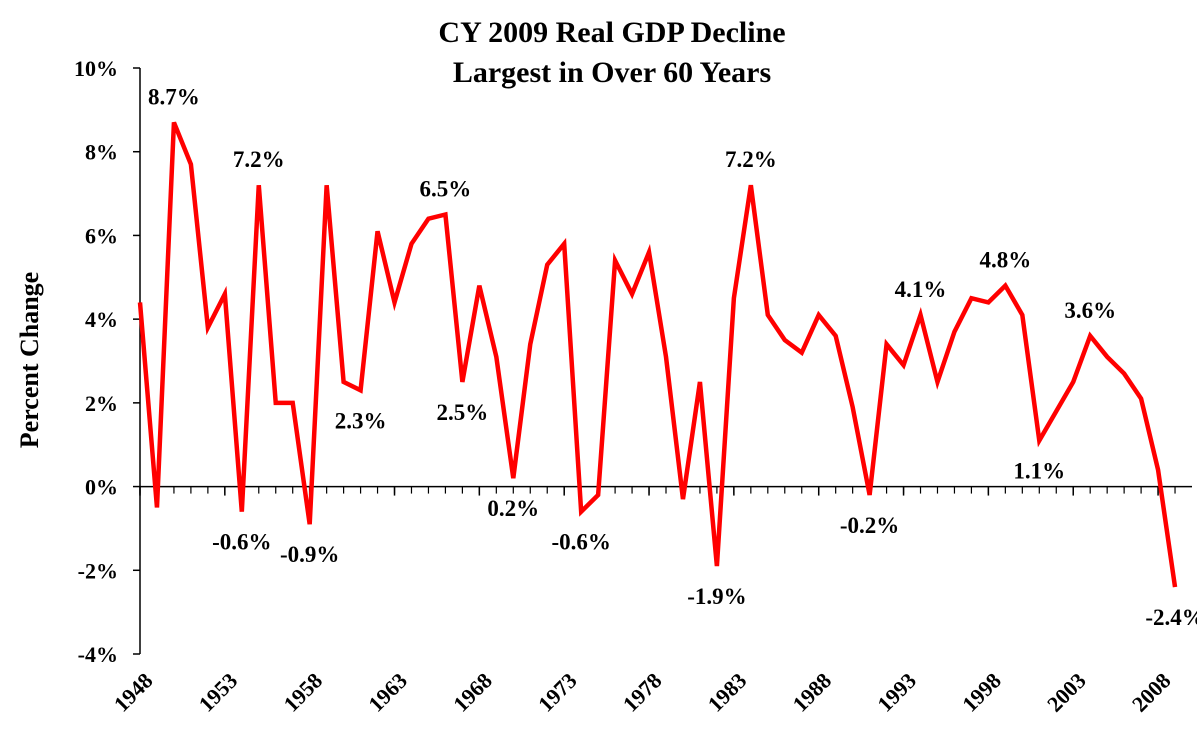 Image resolution: width=1197 pixels, height=736 pixels. Describe the element at coordinates (218, 692) in the screenshot. I see `x-tick-label: 1953` at that location.